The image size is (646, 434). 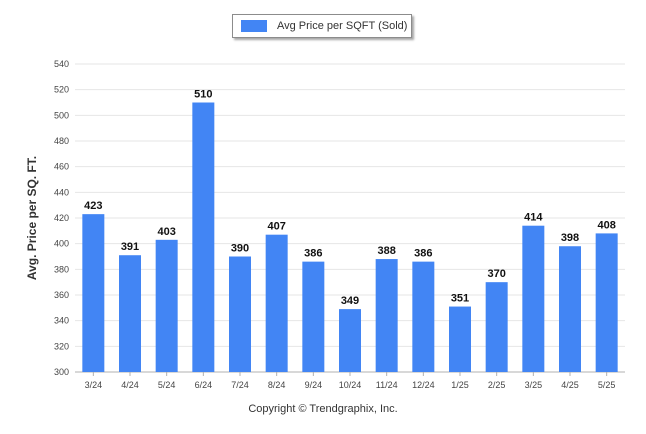 What do you see at coordinates (130, 385) in the screenshot?
I see `x-tick-label: 4/24` at bounding box center [130, 385].